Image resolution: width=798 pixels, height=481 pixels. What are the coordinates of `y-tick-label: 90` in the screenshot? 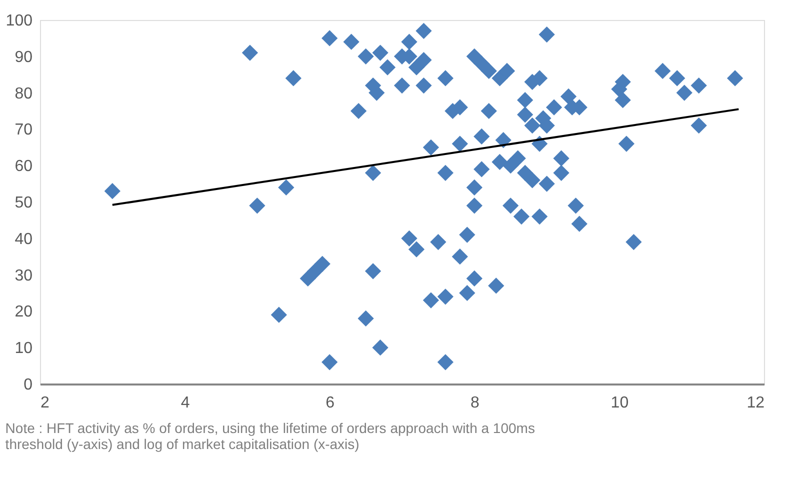 It's located at (23, 57).